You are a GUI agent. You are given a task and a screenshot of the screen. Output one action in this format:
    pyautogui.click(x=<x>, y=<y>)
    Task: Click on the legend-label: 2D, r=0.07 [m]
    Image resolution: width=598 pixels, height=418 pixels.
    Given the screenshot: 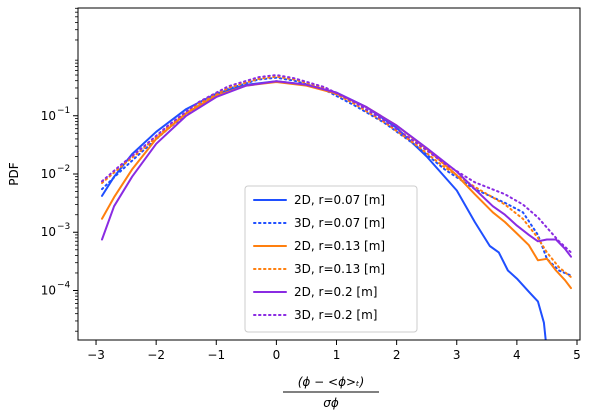 What is the action you would take?
    pyautogui.click(x=339, y=200)
    